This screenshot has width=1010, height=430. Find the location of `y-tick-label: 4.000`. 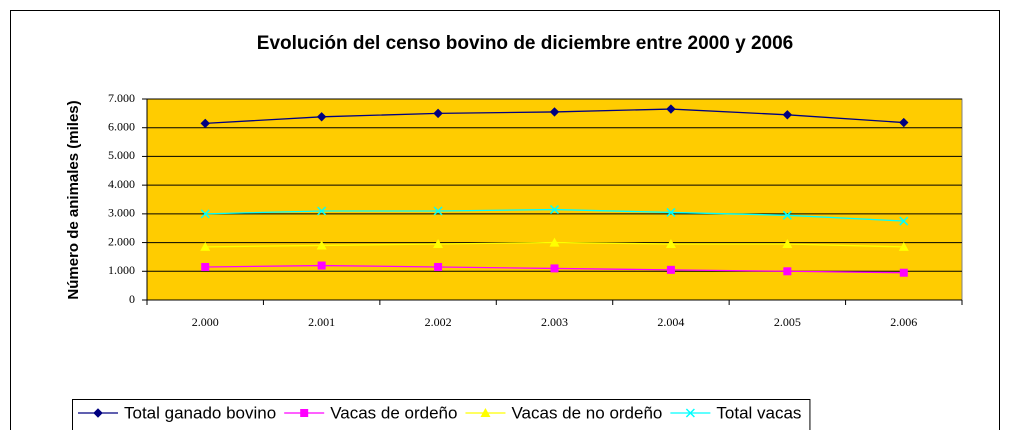

y-tick-label: 4.000 is located at coordinates (121, 184).